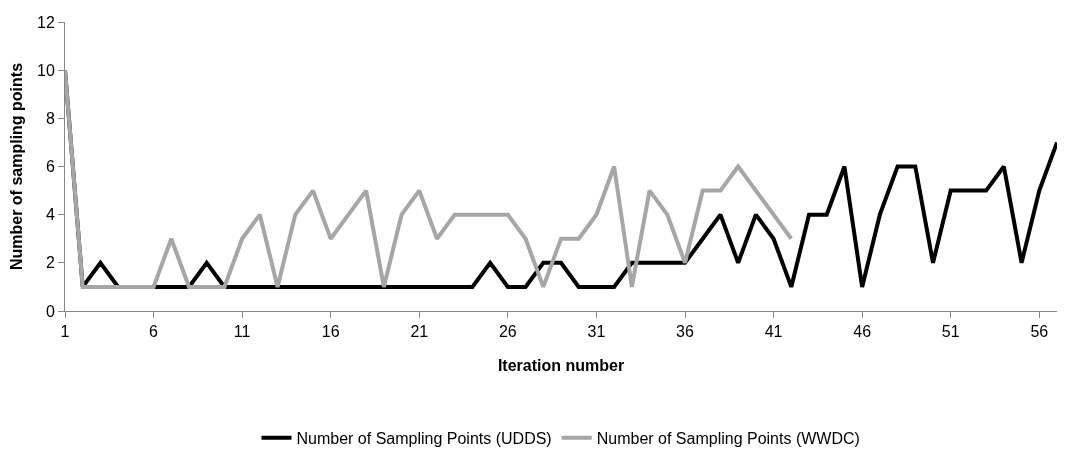 The width and height of the screenshot is (1085, 467). What do you see at coordinates (950, 332) in the screenshot?
I see `x-tick-label: 51` at bounding box center [950, 332].